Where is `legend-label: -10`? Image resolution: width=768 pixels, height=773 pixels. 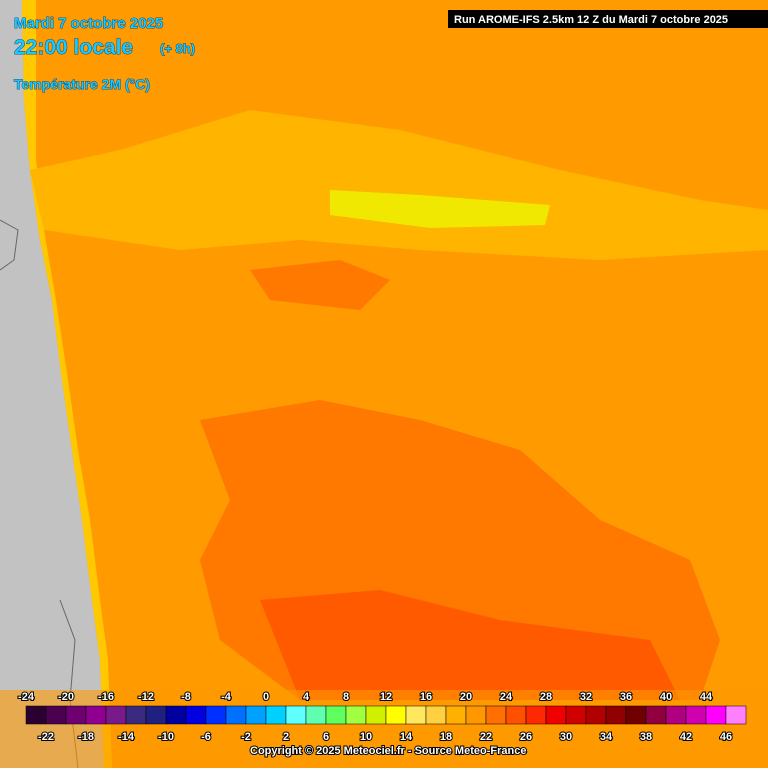
legend-label: -10 is located at coordinates (166, 737).